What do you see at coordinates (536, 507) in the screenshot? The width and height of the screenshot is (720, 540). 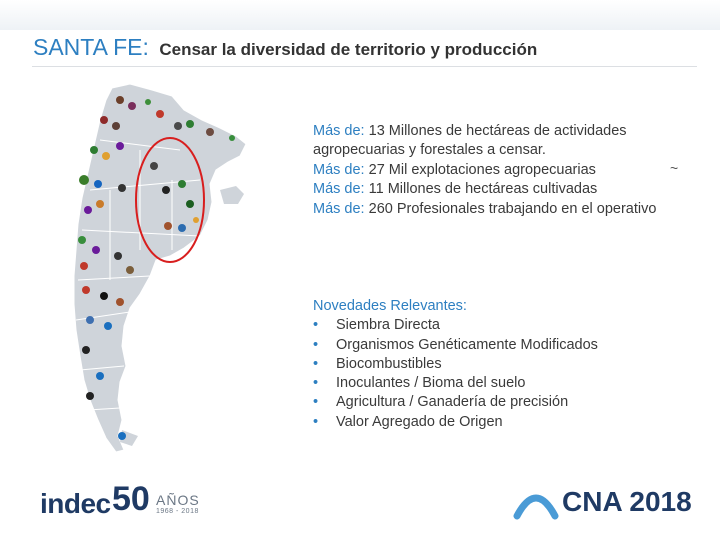 I see `cna-arc-icon` at bounding box center [536, 507].